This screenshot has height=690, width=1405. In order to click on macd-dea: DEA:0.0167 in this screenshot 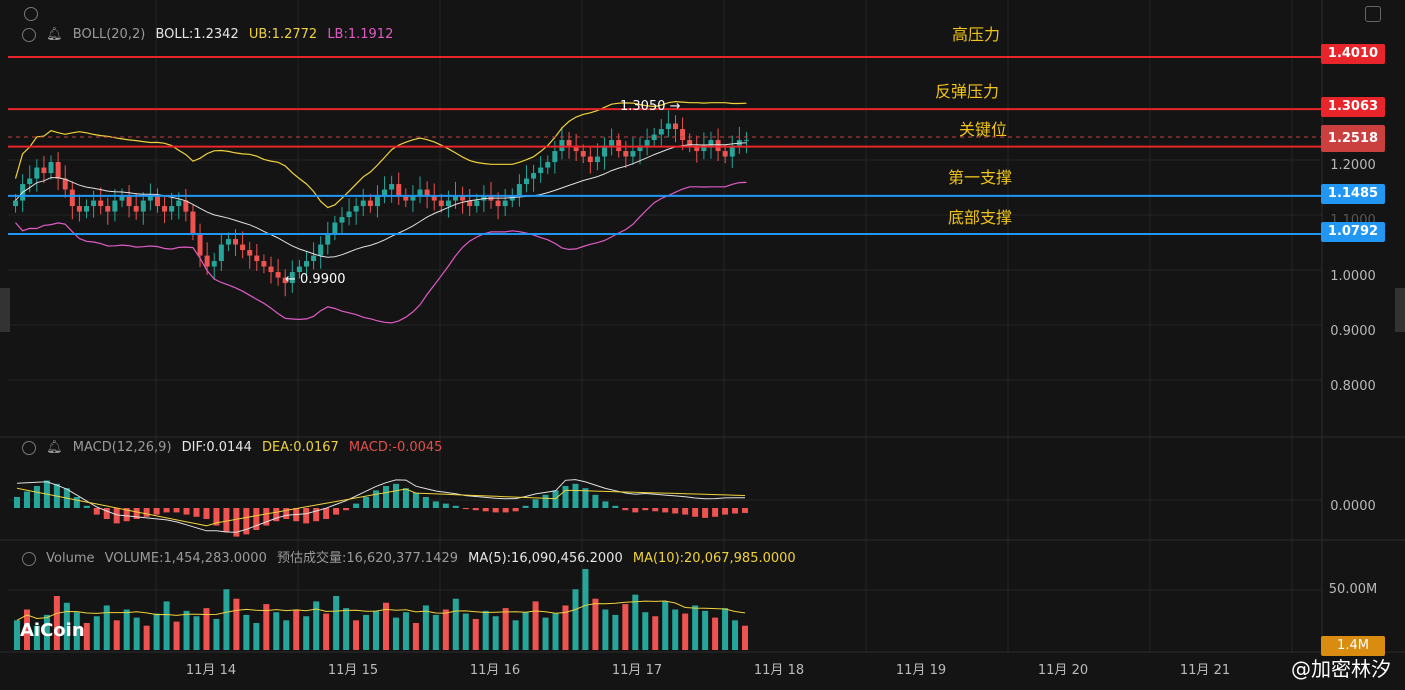, I will do `click(300, 447)`.